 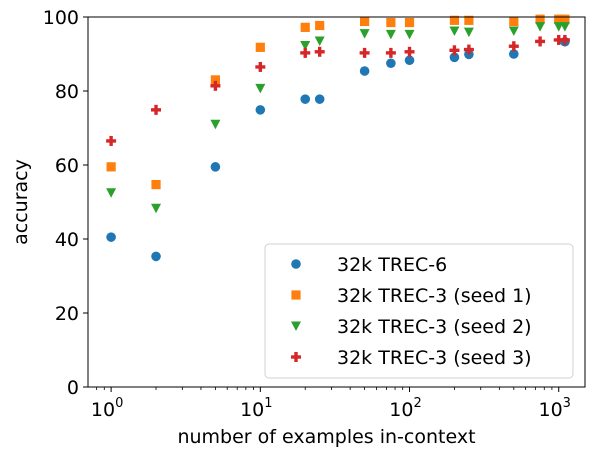 I want to click on x-axis-label: number of examples in-context, so click(x=326, y=437).